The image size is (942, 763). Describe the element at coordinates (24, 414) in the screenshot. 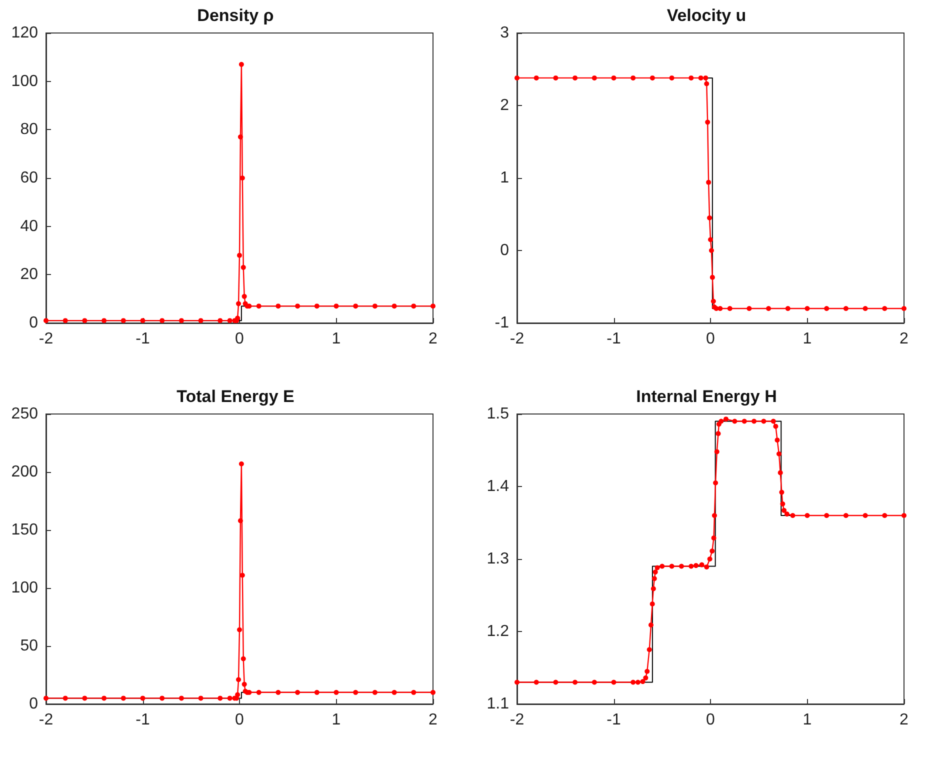

I see `y-tick-label: 250` at that location.